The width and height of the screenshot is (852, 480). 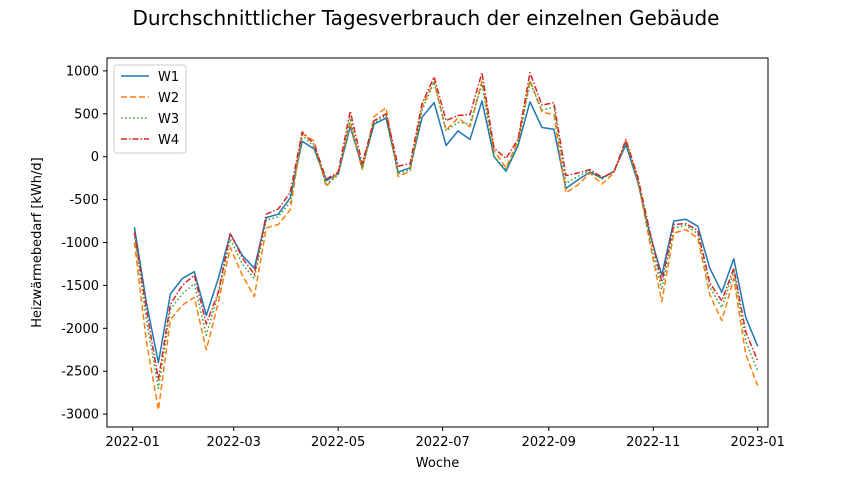 I want to click on y-axis-label: Heizwärmebedarf [kWh/d], so click(x=37, y=242).